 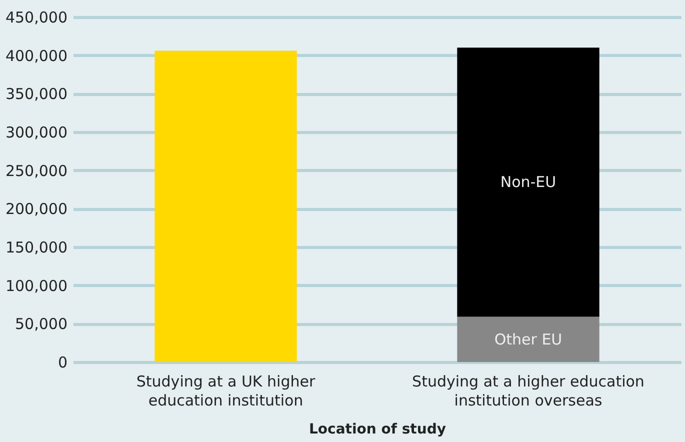 What do you see at coordinates (226, 391) in the screenshot?
I see `x-tick-label: Studying at a UK higher education institution` at bounding box center [226, 391].